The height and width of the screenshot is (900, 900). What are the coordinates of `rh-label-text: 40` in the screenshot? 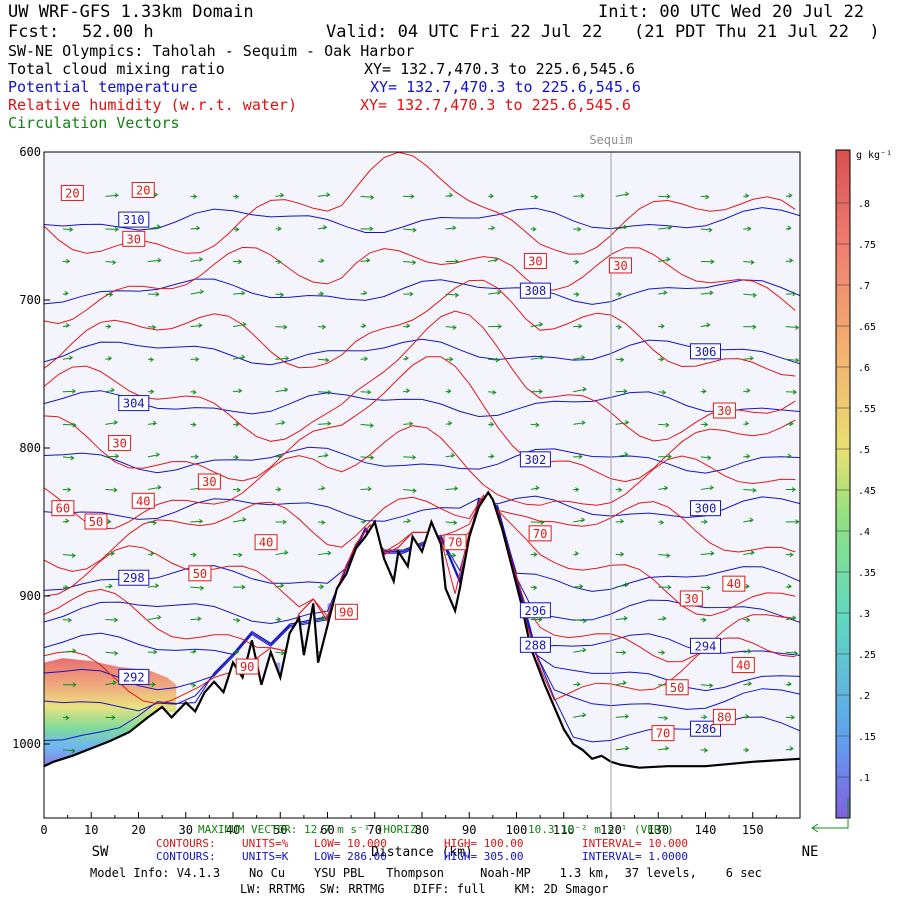 It's located at (734, 584).